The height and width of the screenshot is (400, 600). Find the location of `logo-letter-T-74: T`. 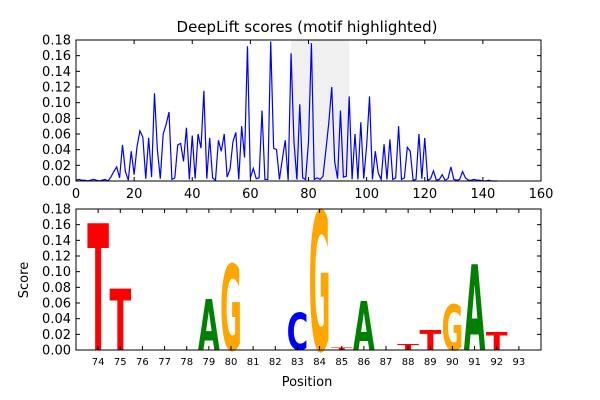

logo-letter-T-74: T is located at coordinates (98, 291).